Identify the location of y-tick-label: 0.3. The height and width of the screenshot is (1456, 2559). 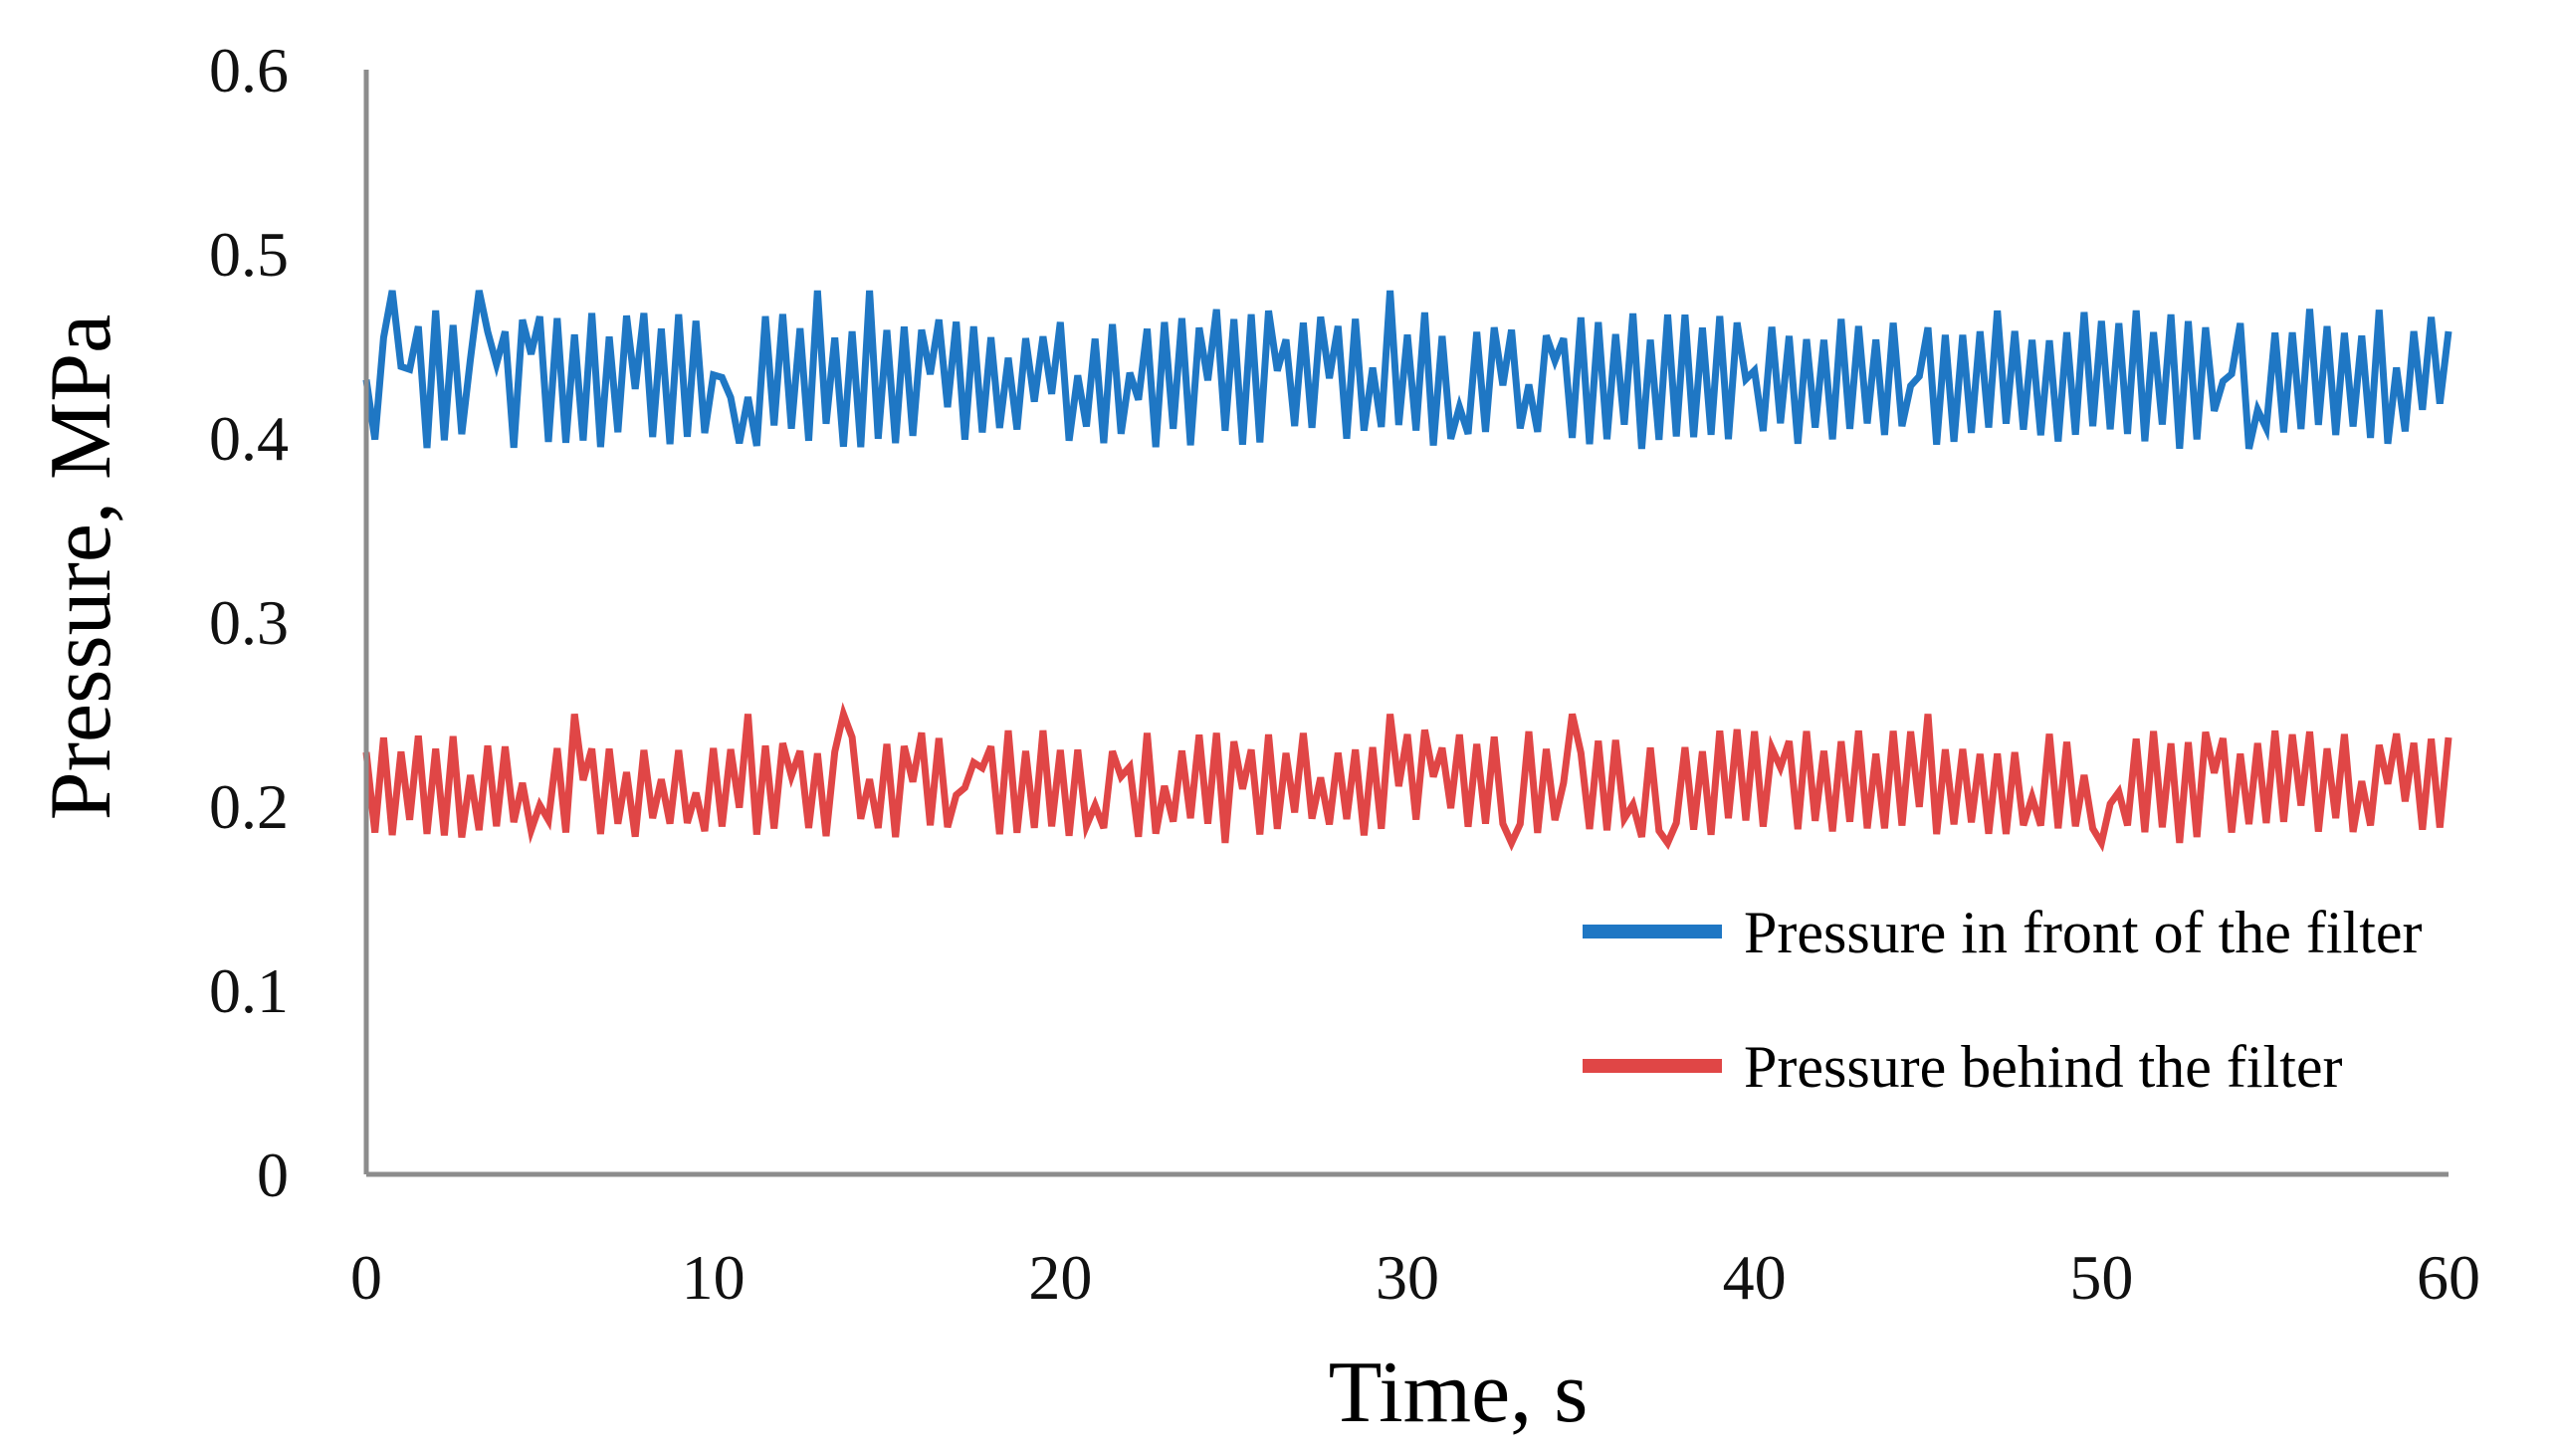
(249, 622).